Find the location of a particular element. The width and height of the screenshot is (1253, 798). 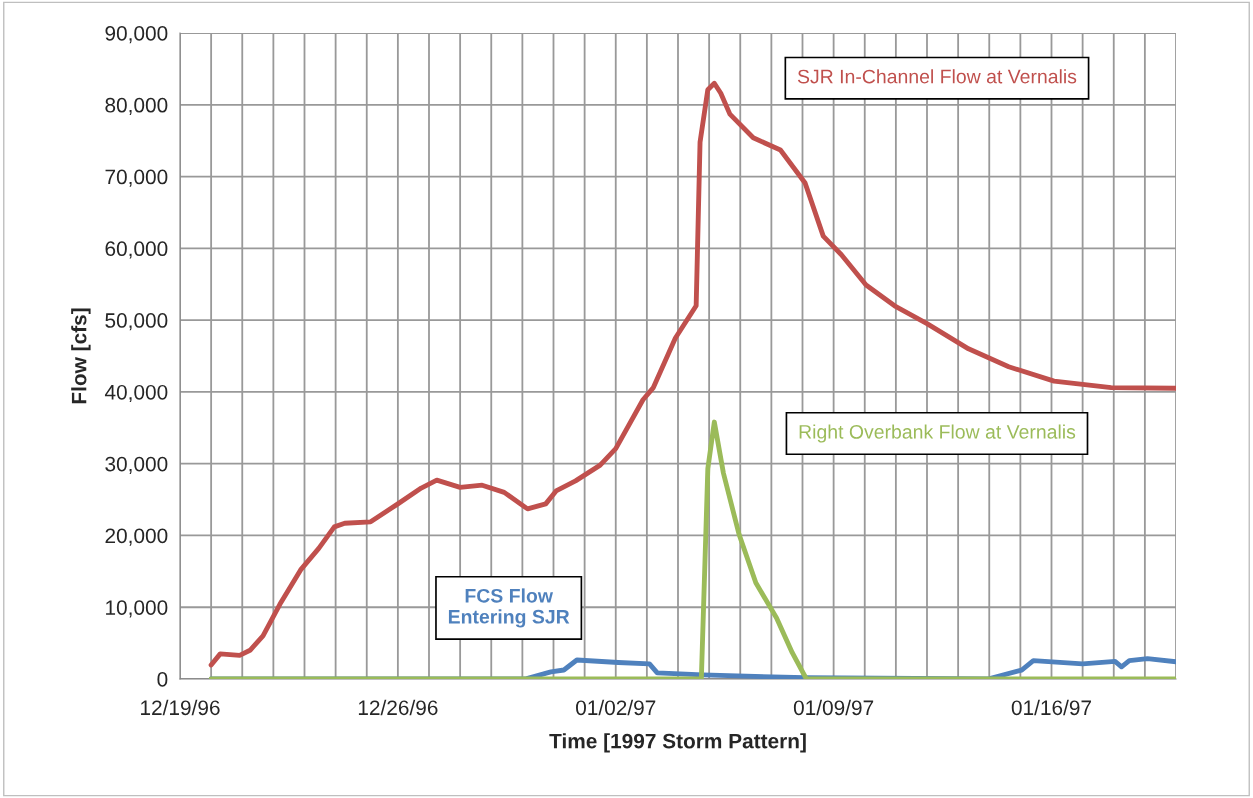

y-tick-label: 60,000 is located at coordinates (136, 250).